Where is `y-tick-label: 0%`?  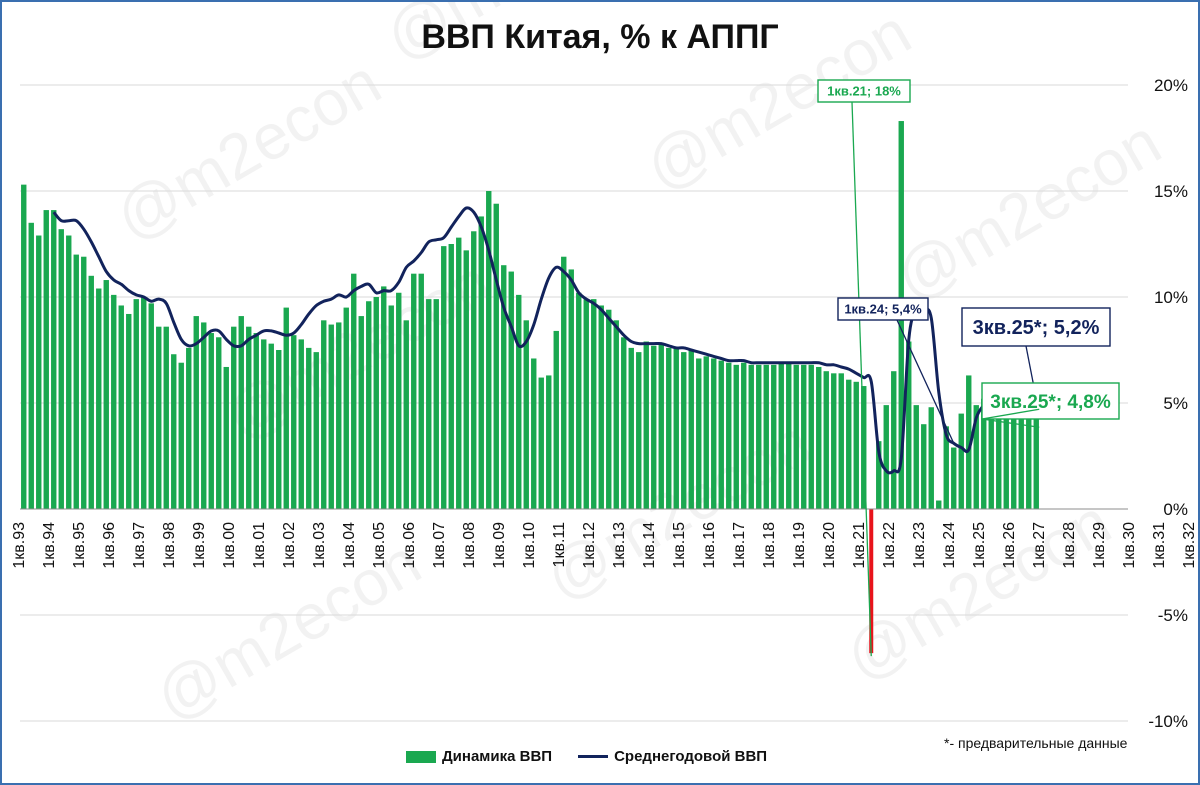
y-tick-label: 0% is located at coordinates (1175, 509).